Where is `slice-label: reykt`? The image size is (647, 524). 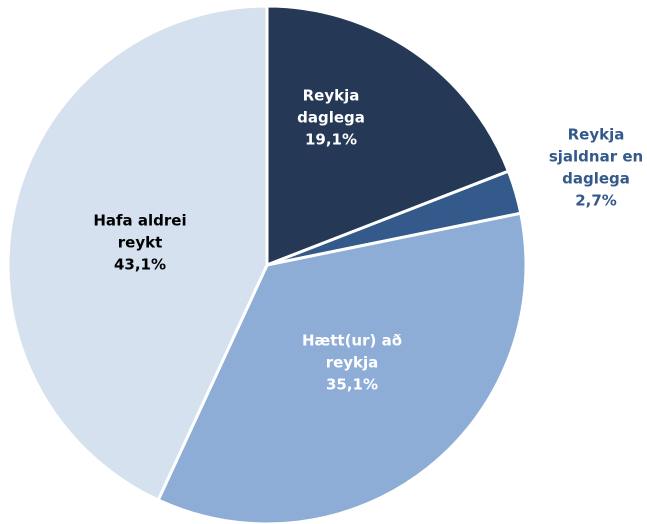
slice-label: reykt is located at coordinates (140, 243).